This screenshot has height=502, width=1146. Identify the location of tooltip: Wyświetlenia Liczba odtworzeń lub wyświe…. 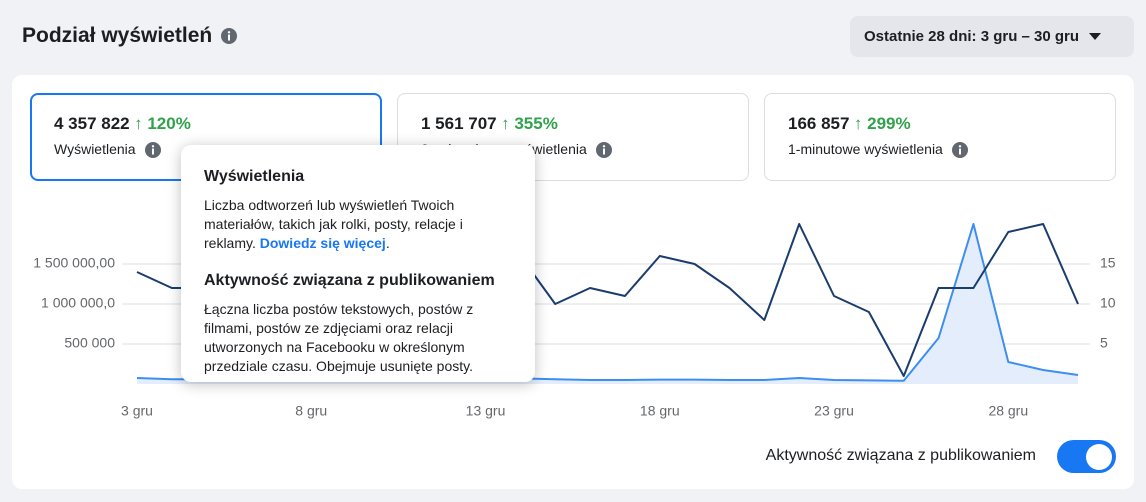
(358, 263).